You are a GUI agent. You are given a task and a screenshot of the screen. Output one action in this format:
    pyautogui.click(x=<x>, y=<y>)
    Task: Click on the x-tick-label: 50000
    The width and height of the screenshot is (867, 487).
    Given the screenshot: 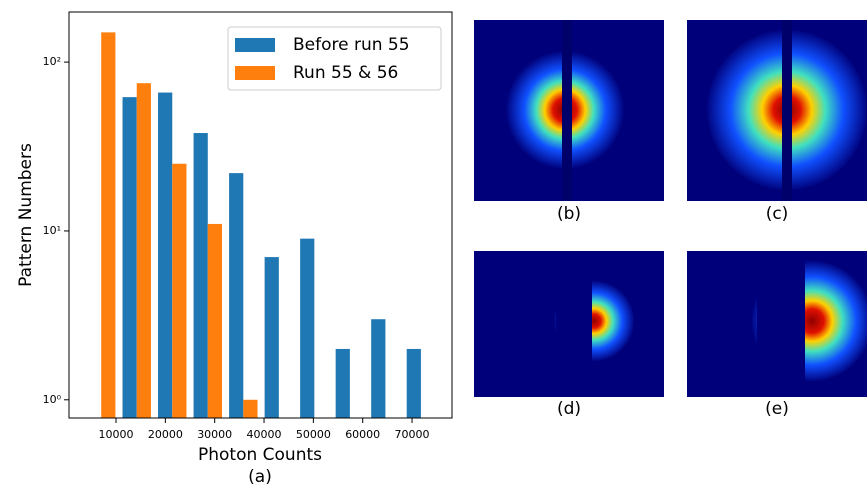 What is the action you would take?
    pyautogui.click(x=313, y=434)
    